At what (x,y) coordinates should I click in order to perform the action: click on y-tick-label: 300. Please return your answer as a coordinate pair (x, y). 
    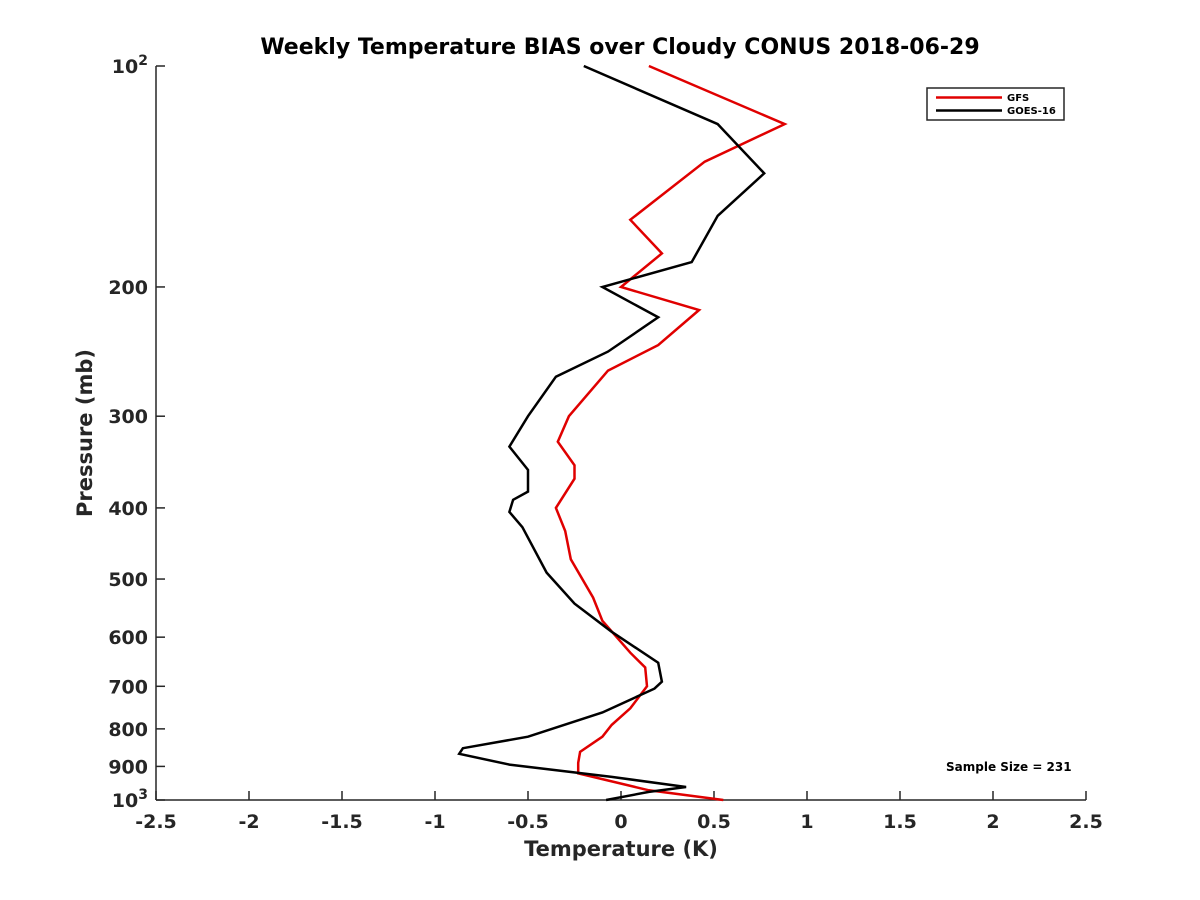
    Looking at the image, I should click on (128, 417).